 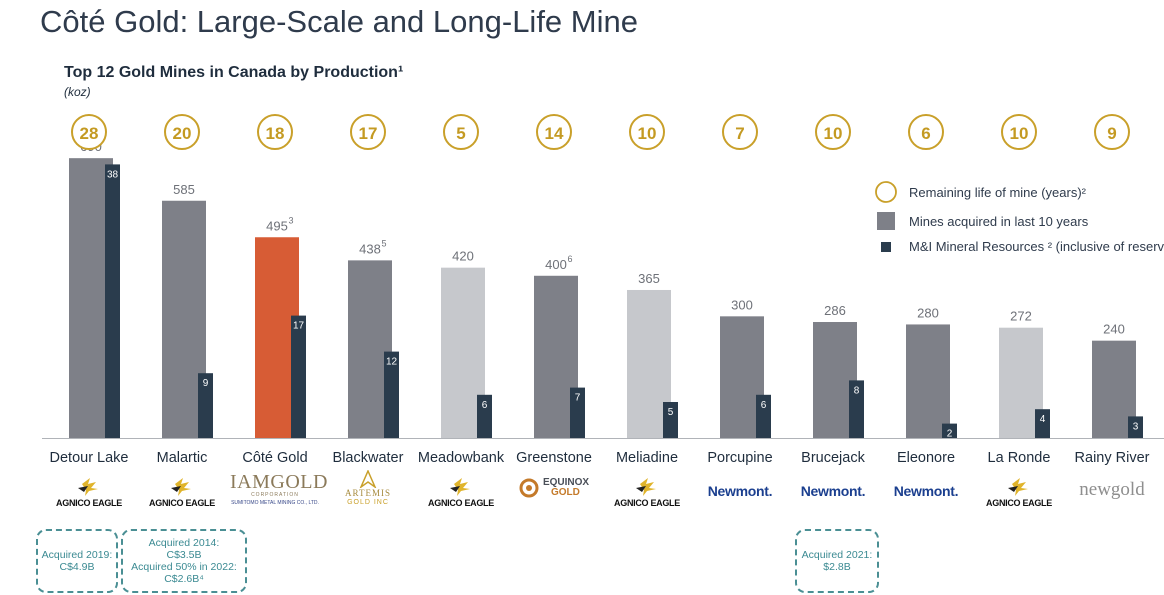 I want to click on operator-subtitle: GOLD INC, so click(x=368, y=502).